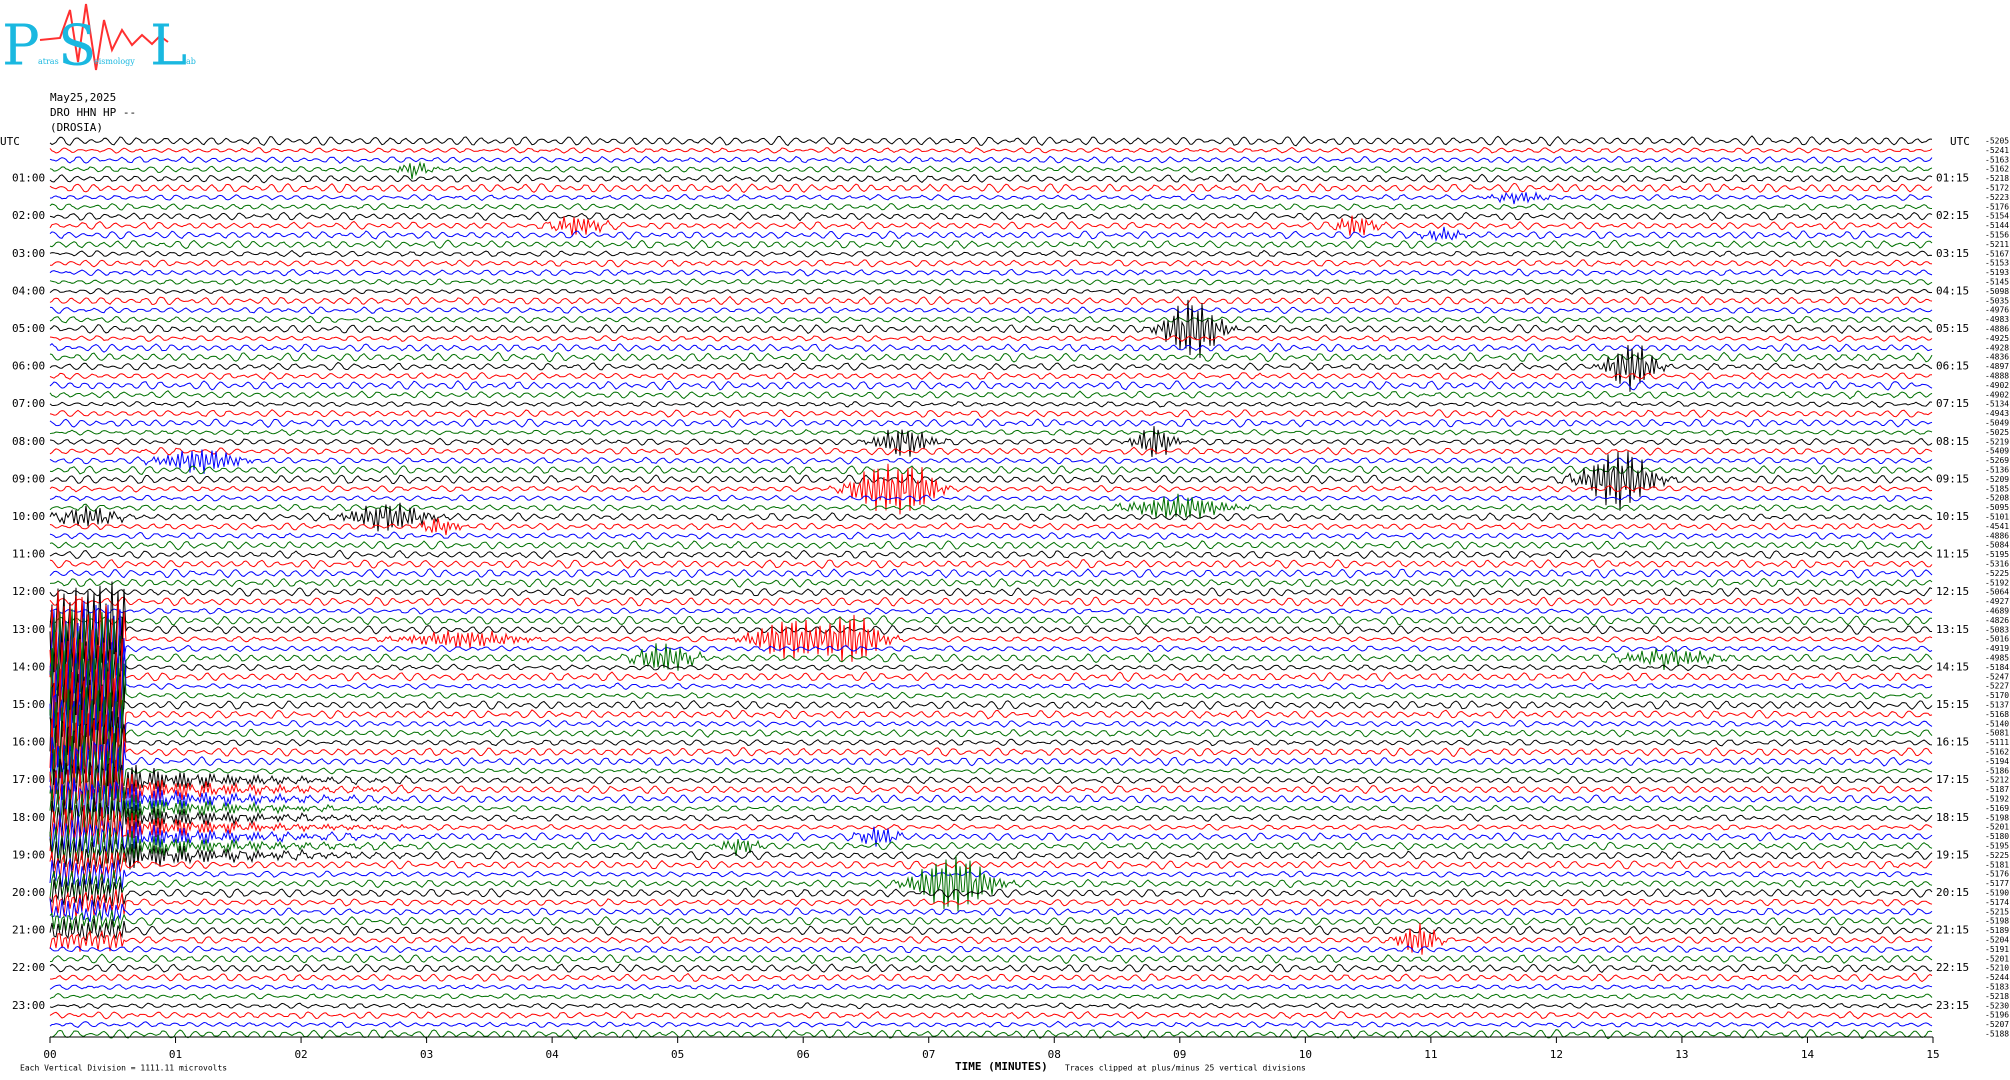 The image size is (2010, 1080). What do you see at coordinates (1997, 770) in the screenshot?
I see `trace-offset: -5186` at bounding box center [1997, 770].